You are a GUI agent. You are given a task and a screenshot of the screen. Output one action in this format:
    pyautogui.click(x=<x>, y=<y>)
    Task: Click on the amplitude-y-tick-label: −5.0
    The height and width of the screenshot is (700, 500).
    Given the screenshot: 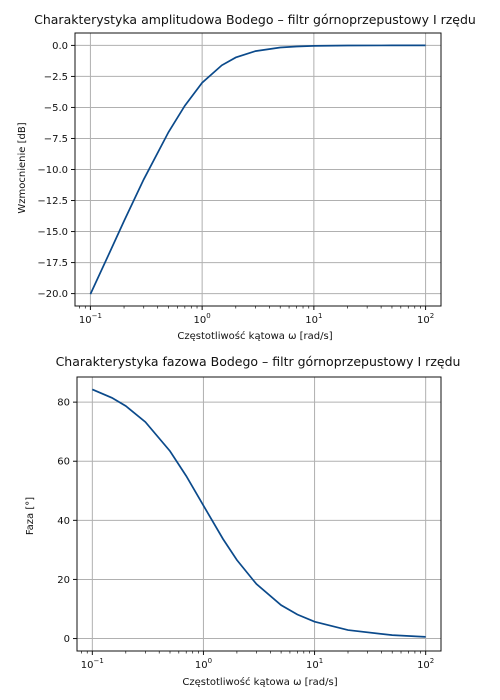 What is the action you would take?
    pyautogui.click(x=56, y=108)
    